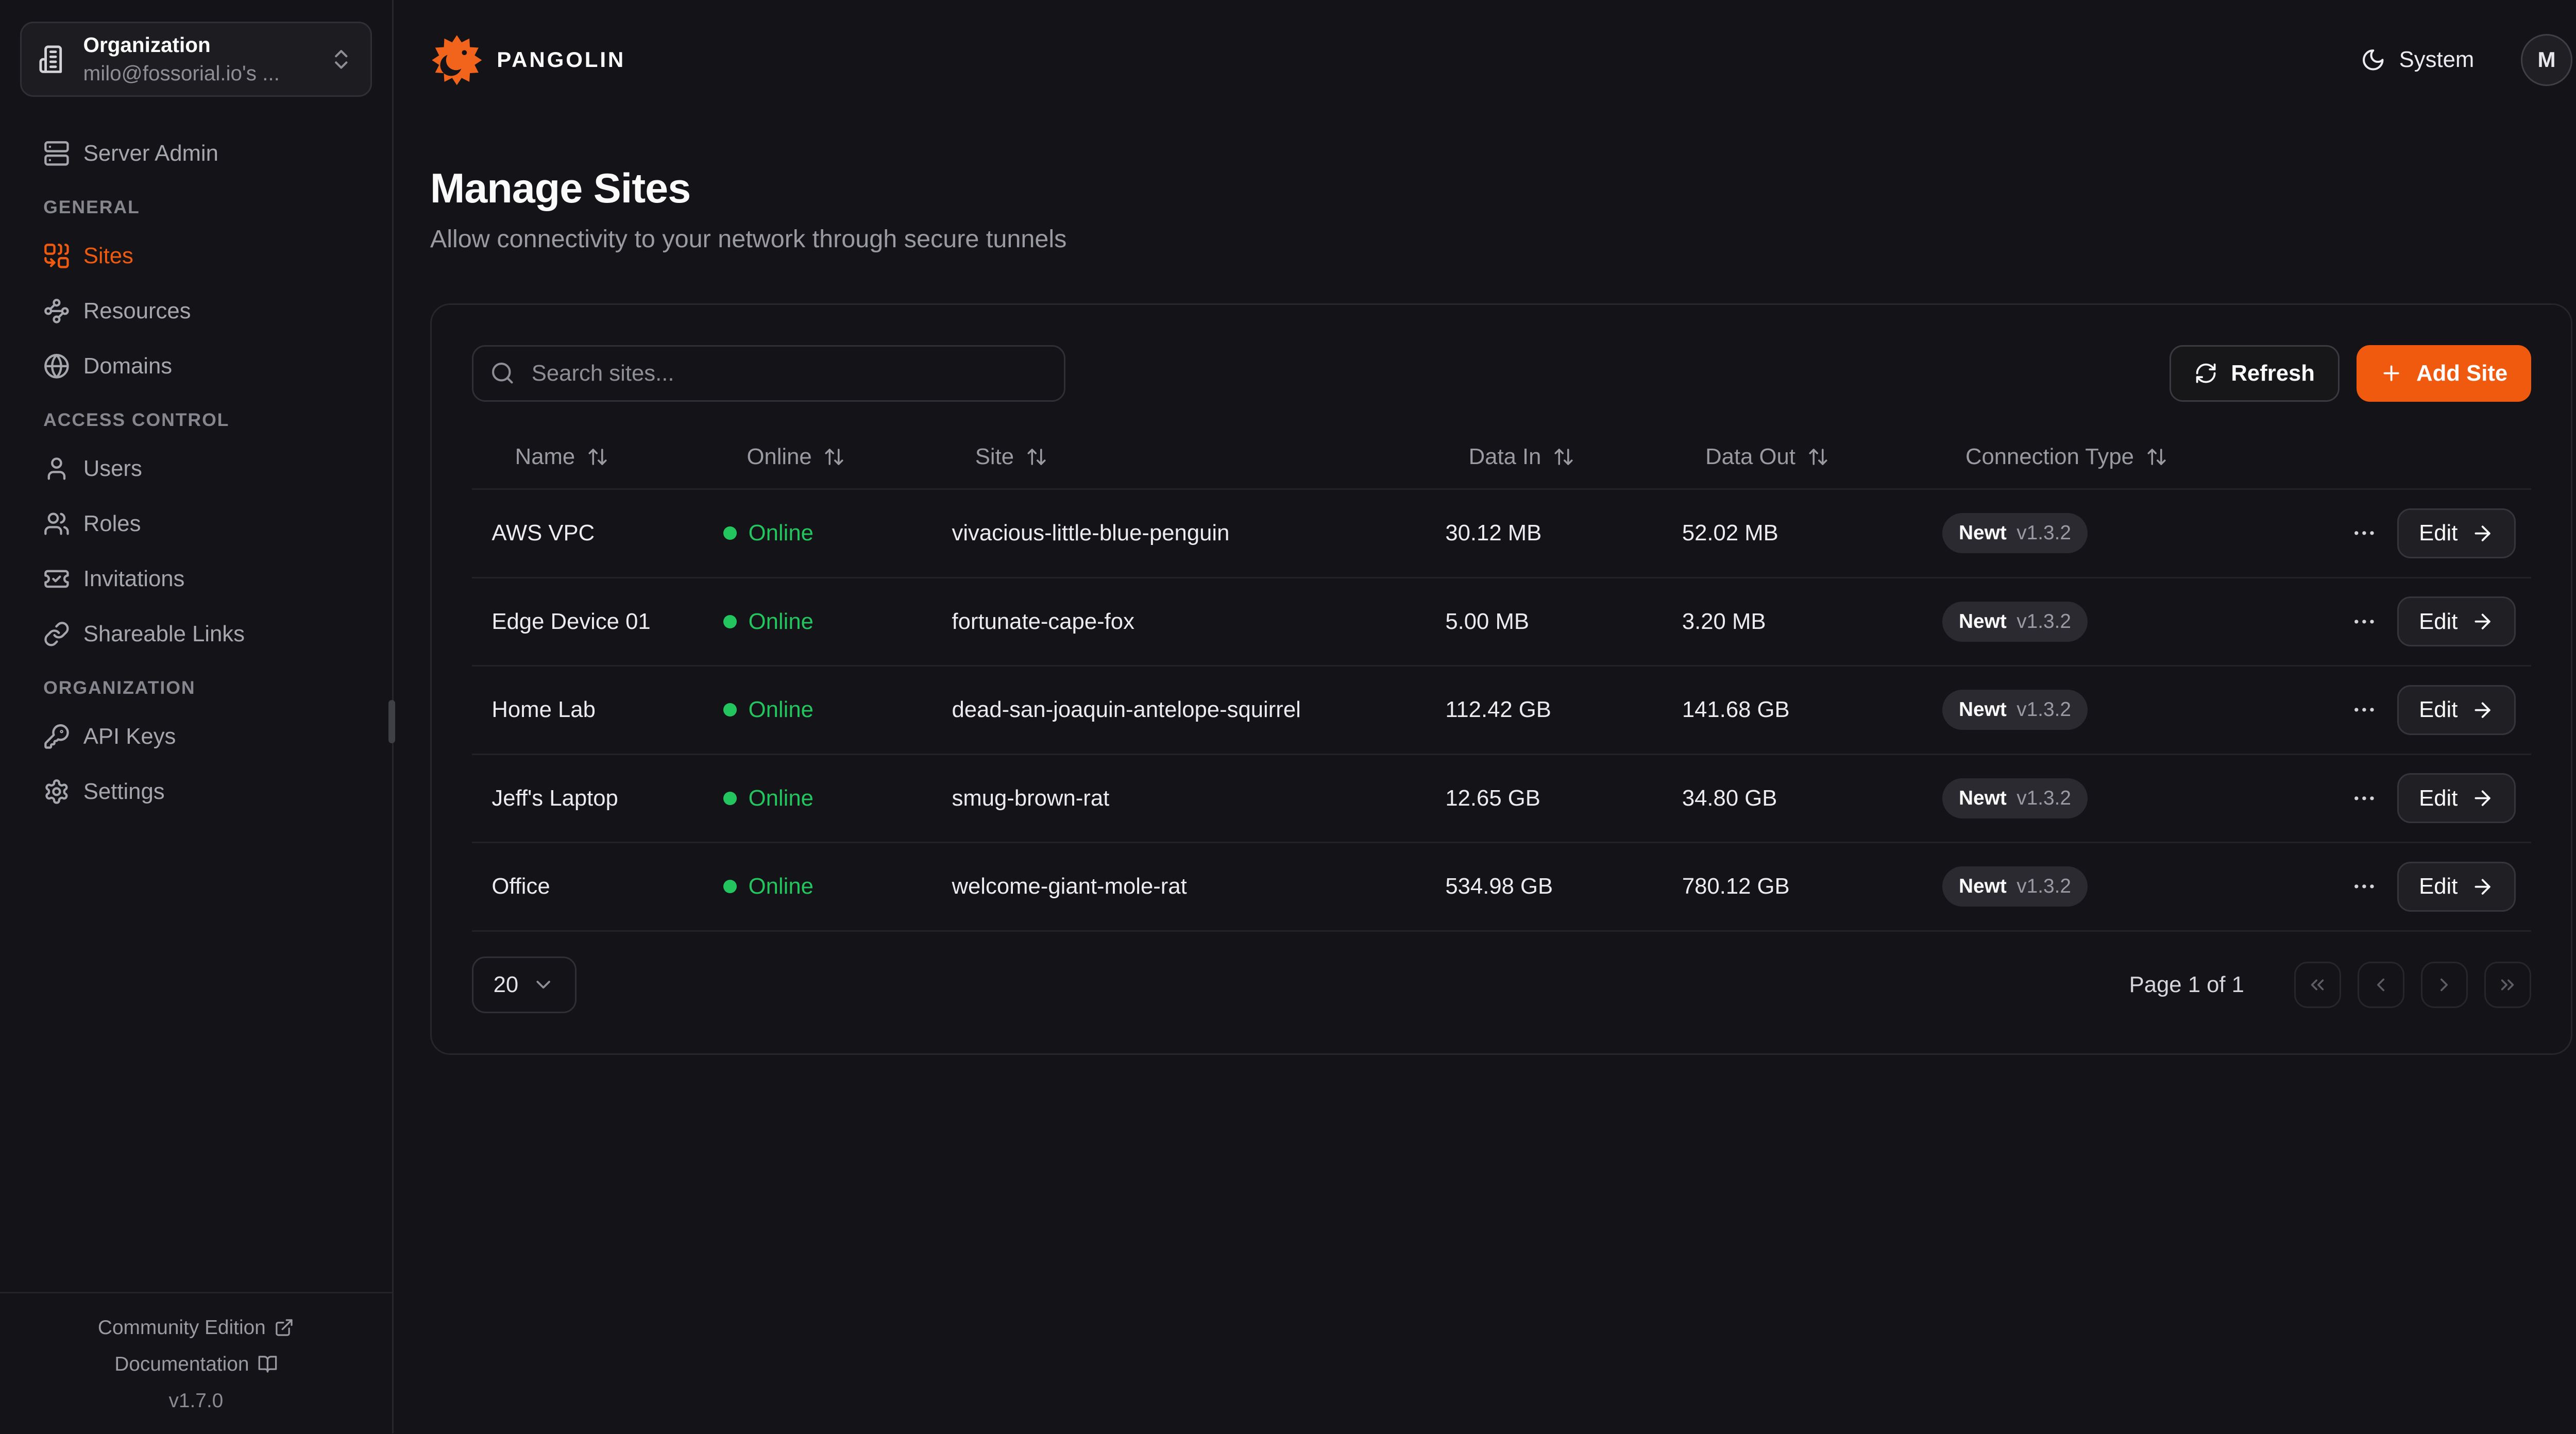 This screenshot has height=1434, width=2576. What do you see at coordinates (1729, 798) in the screenshot?
I see `data-out-cell: 34.80 GB` at bounding box center [1729, 798].